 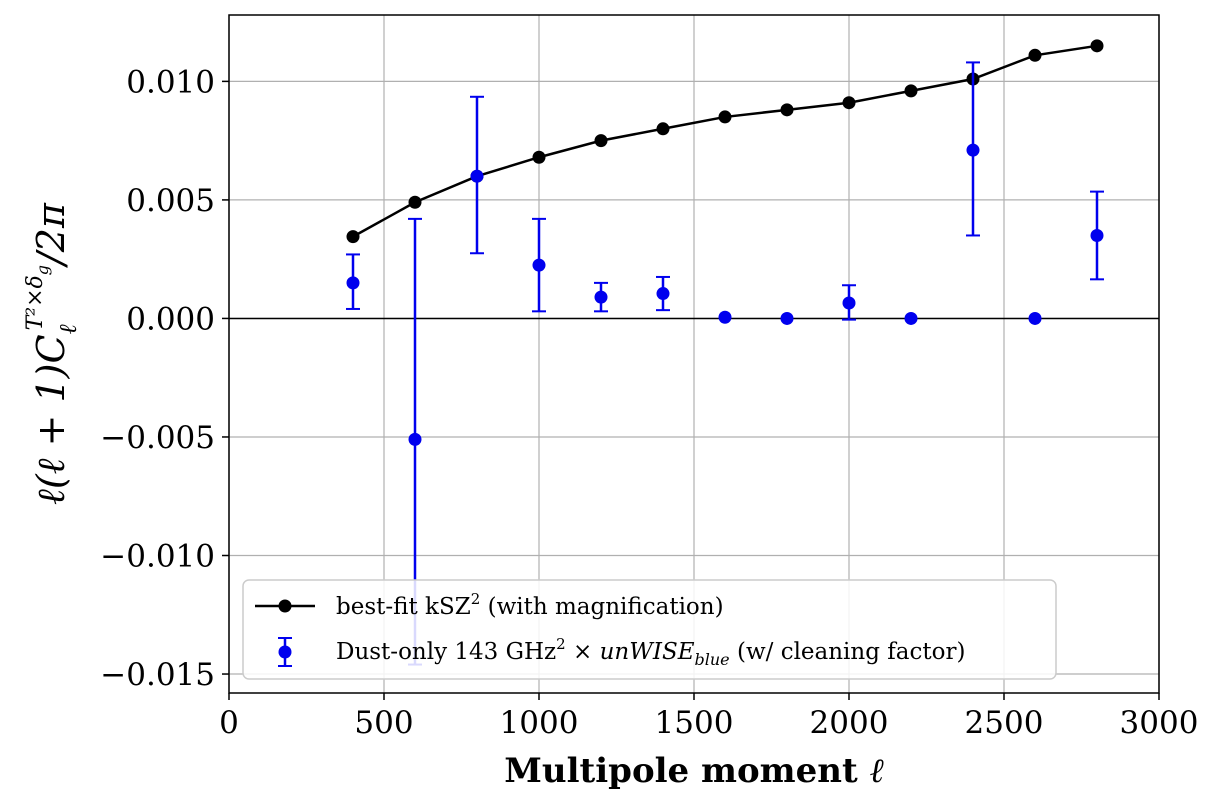 I want to click on y-tick-label: −0.010, so click(x=157, y=557).